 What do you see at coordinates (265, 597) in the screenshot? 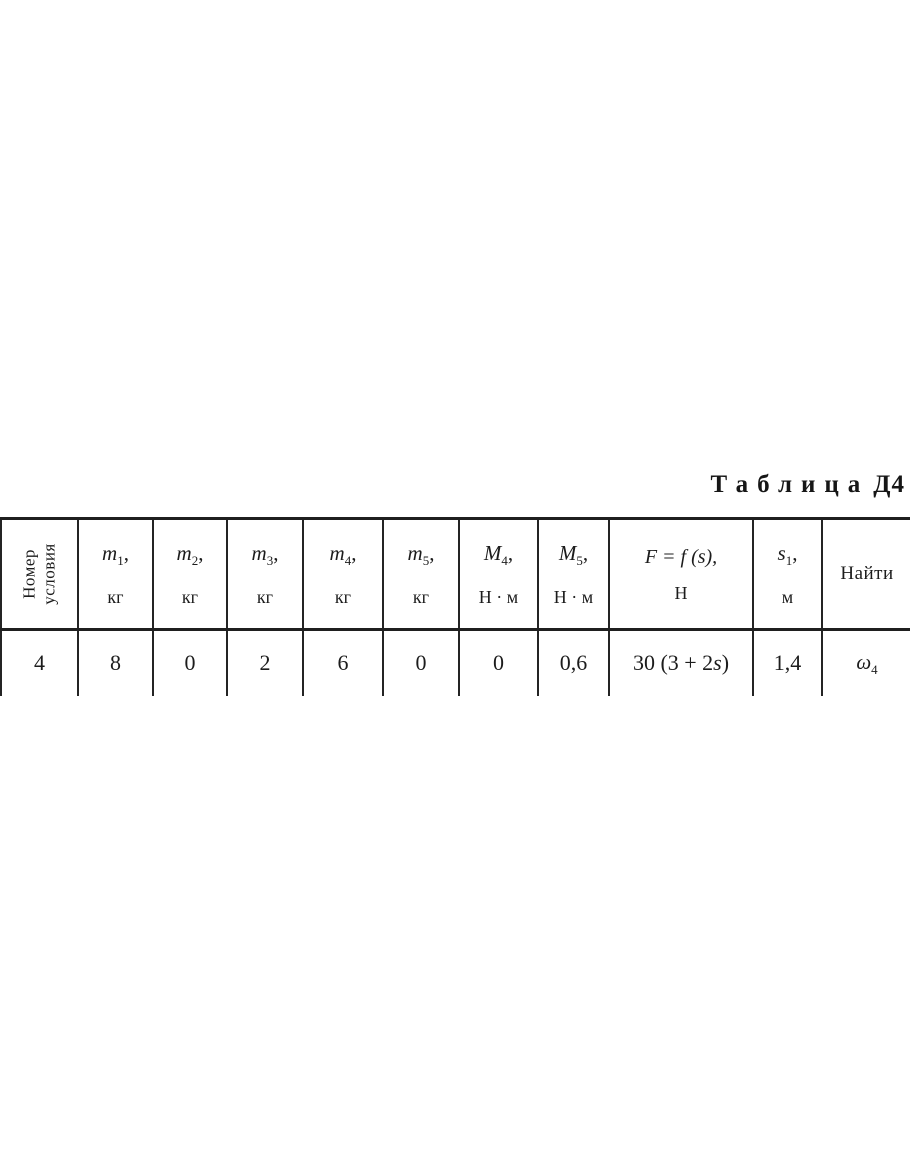
I see `m3-unit: кг` at bounding box center [265, 597].